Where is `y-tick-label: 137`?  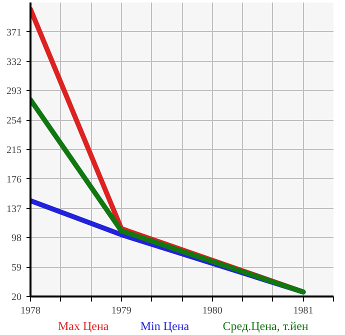
y-tick-label: 137 is located at coordinates (14, 209).